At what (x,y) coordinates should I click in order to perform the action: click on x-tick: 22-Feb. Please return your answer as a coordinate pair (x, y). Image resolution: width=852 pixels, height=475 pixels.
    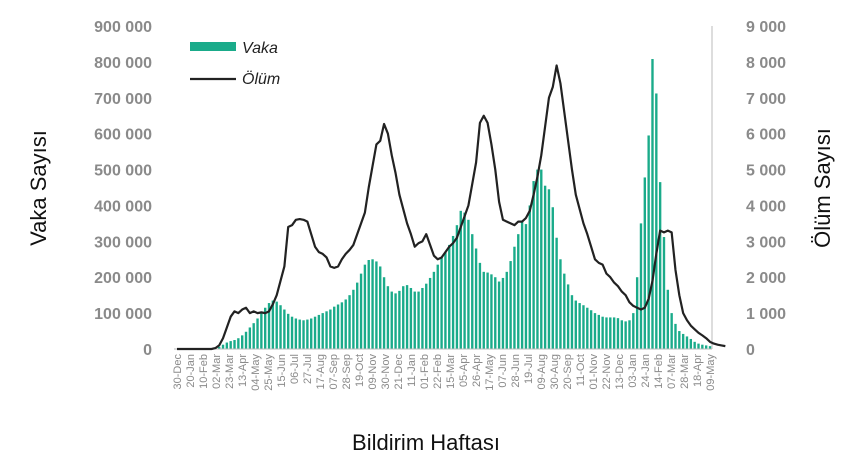
    Looking at the image, I should click on (438, 371).